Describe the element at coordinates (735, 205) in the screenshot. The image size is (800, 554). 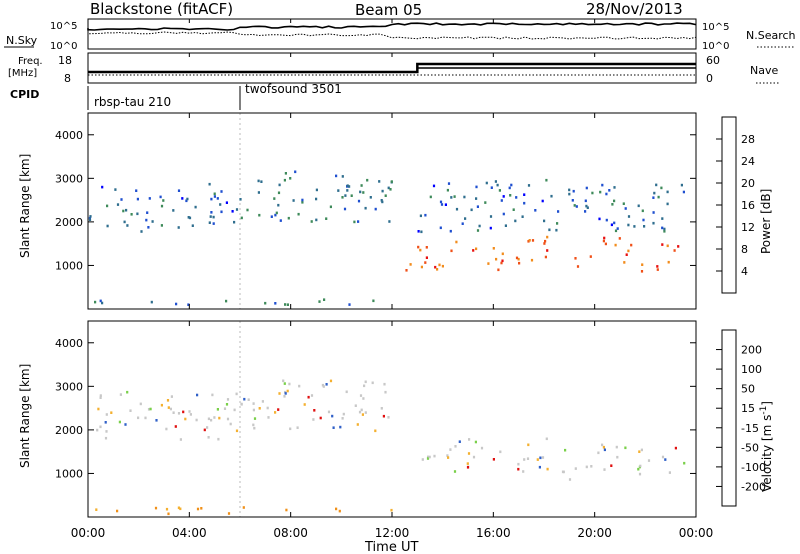
I see `power-colorbar: 28 24 20 16 12 8 4` at that location.